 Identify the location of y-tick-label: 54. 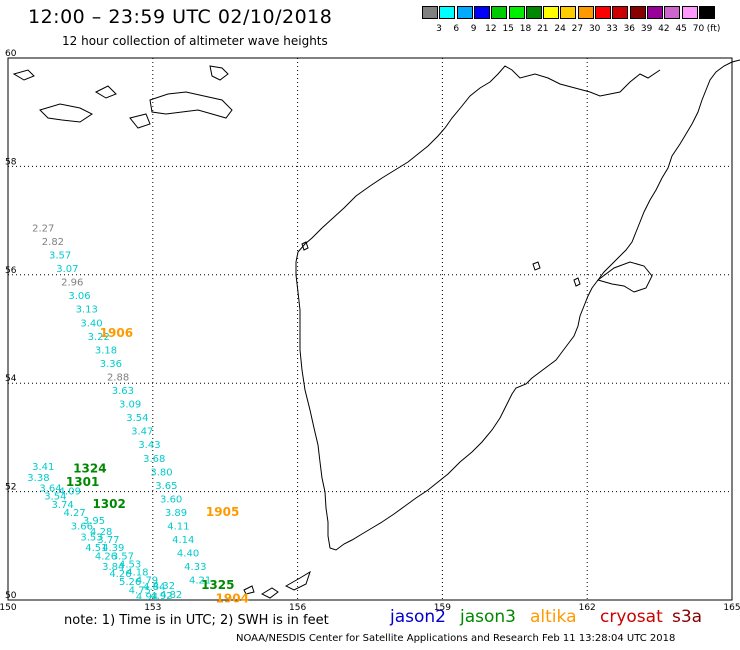
(11, 379).